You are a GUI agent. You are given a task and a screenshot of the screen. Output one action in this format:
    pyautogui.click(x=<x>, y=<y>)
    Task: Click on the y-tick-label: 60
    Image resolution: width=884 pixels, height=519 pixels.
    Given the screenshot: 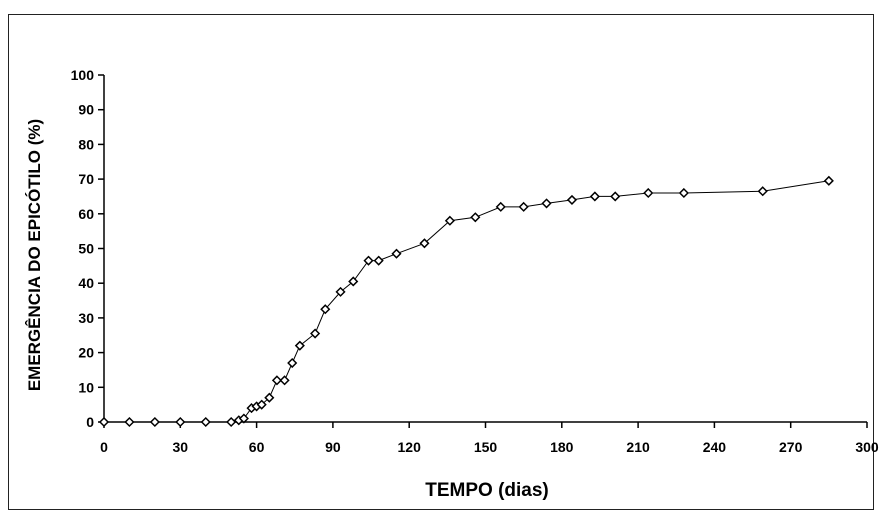 What is the action you would take?
    pyautogui.click(x=86, y=214)
    